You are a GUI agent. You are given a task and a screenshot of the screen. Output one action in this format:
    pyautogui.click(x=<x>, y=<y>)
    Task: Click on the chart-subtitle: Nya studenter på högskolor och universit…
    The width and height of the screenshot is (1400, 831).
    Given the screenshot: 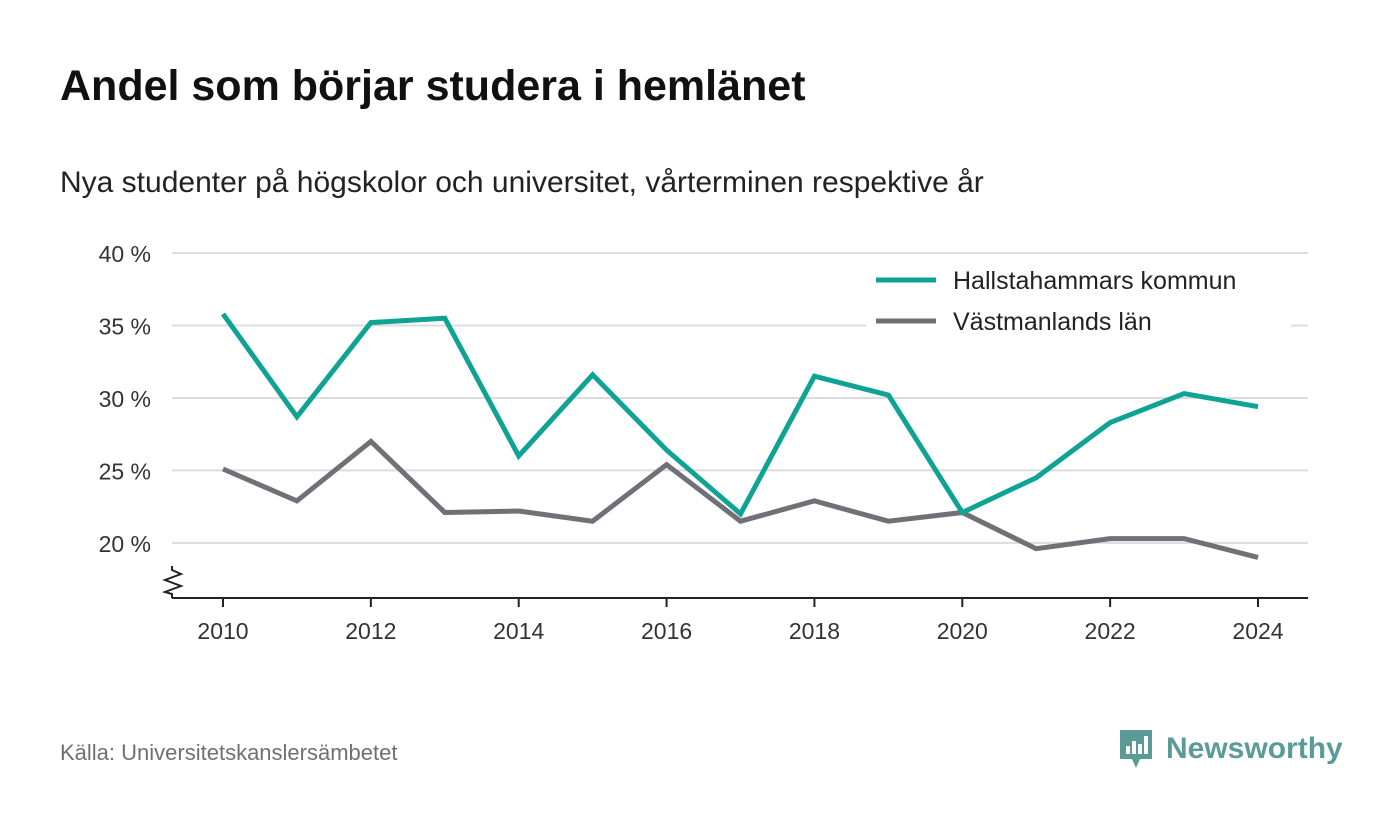 What is the action you would take?
    pyautogui.click(x=522, y=182)
    